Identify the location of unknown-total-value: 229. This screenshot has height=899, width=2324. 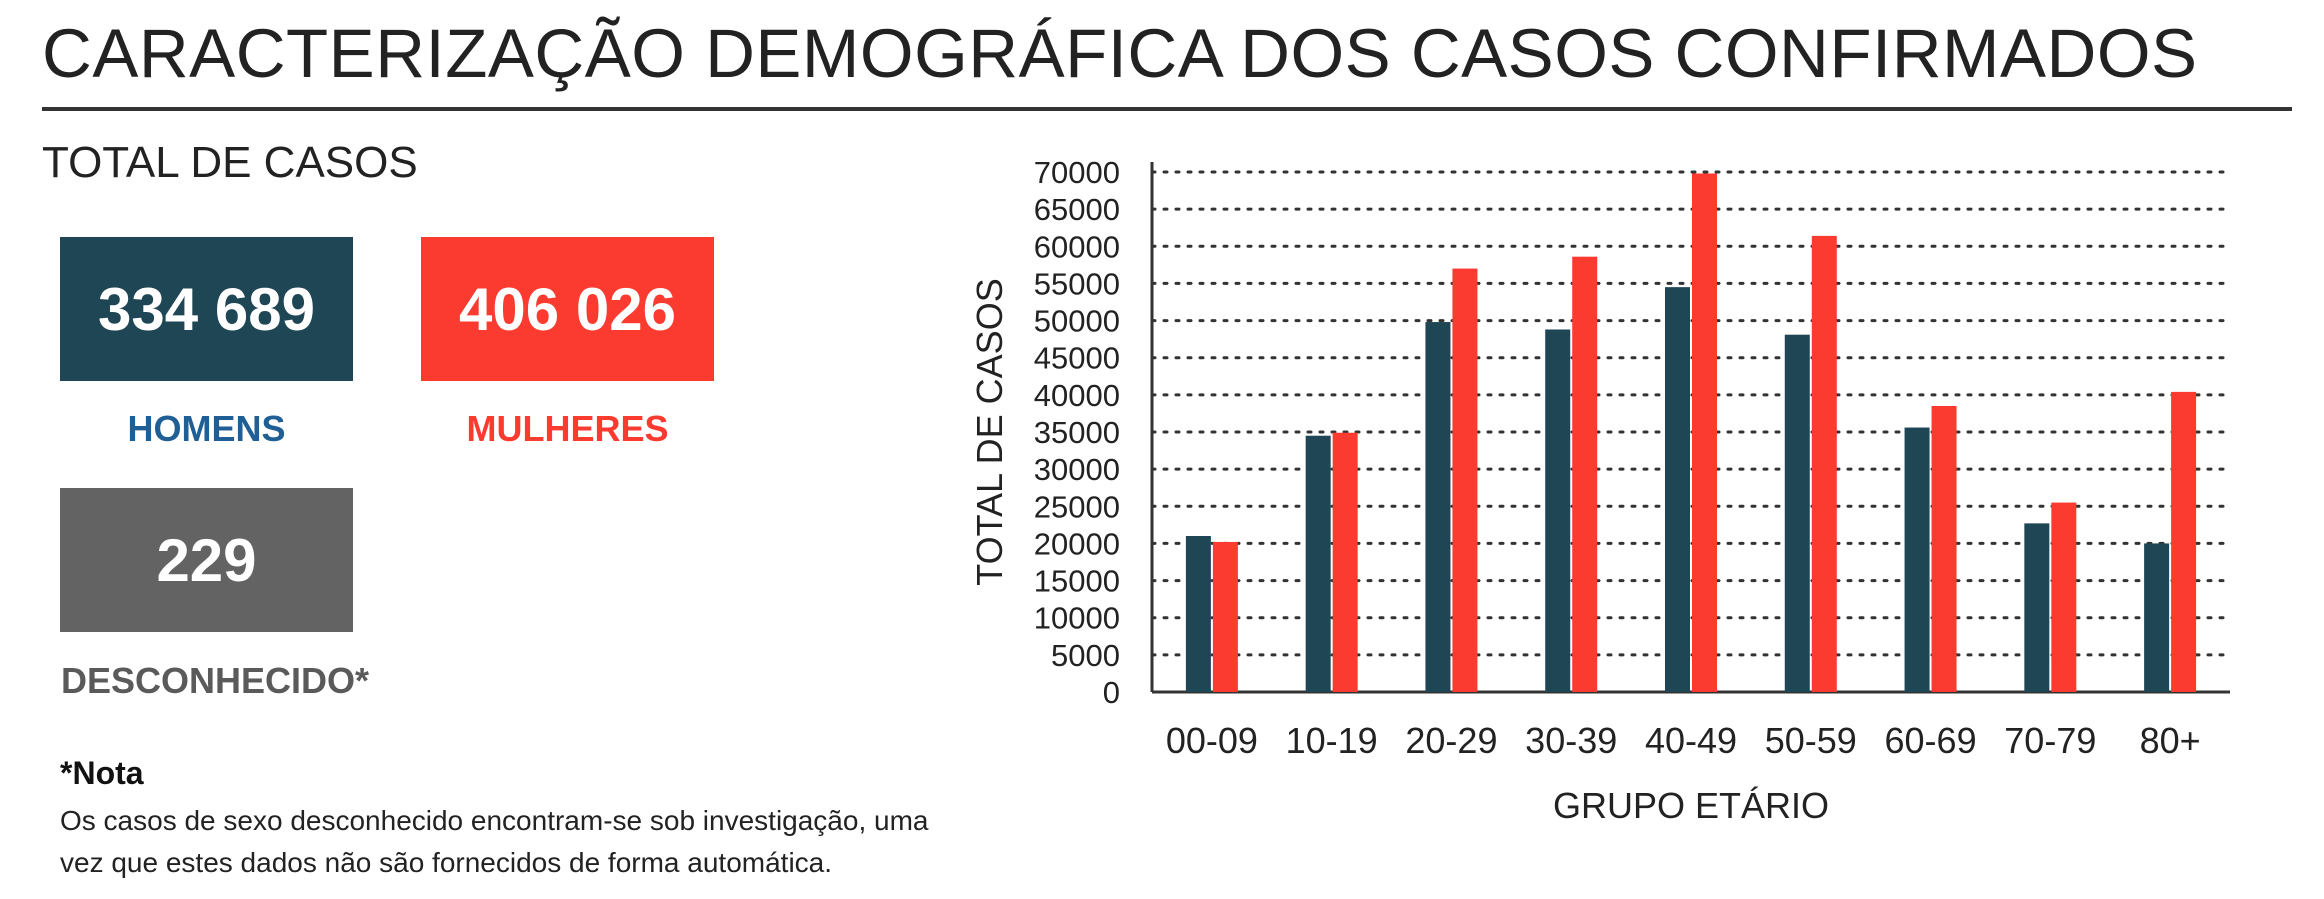
(206, 560).